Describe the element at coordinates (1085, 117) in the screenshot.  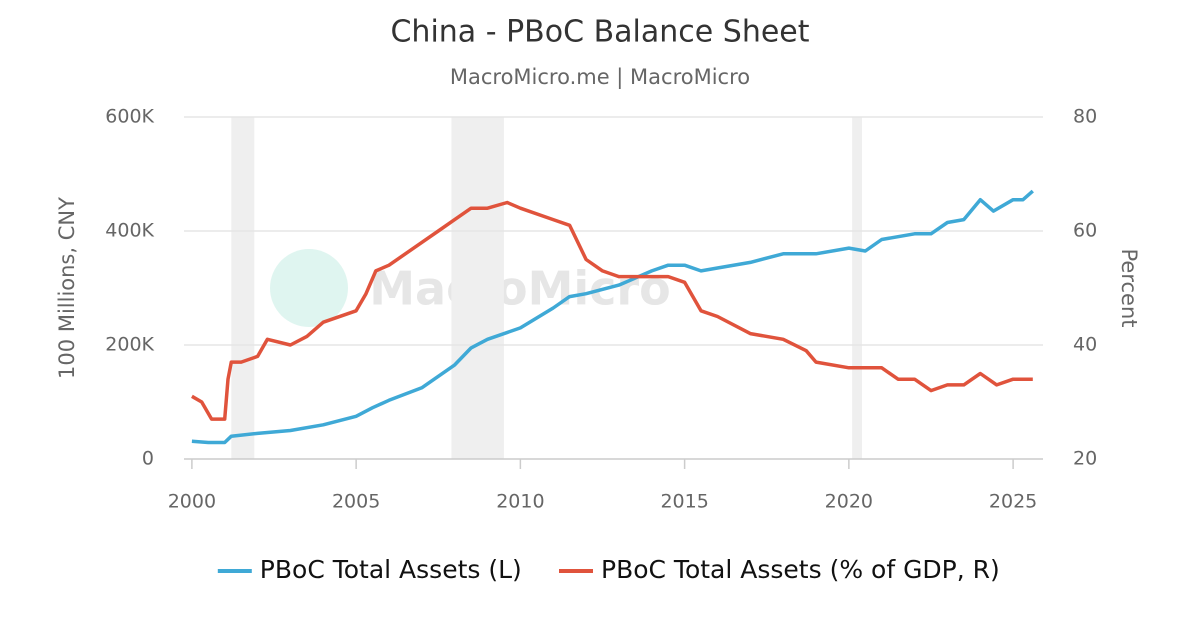
I see `y2-tick-label: 80` at that location.